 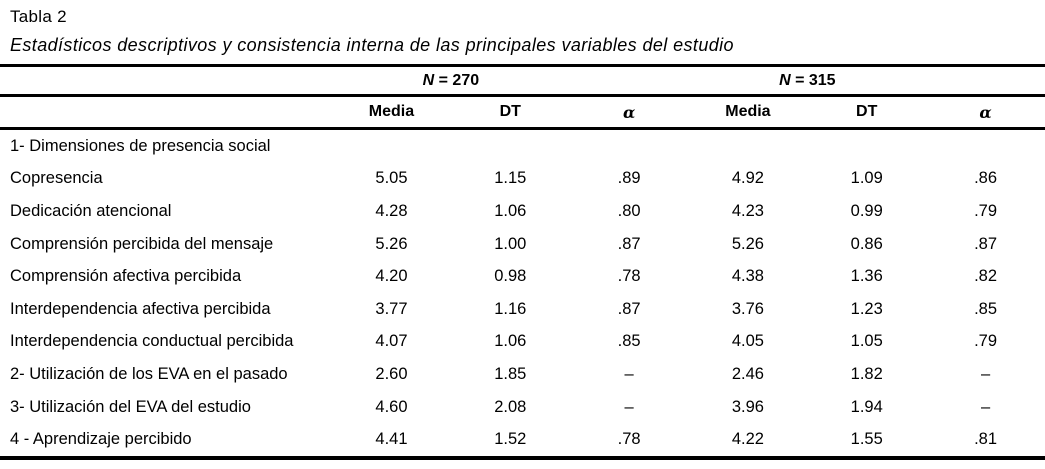 What do you see at coordinates (747, 341) in the screenshot?
I see `cell: 4.05` at bounding box center [747, 341].